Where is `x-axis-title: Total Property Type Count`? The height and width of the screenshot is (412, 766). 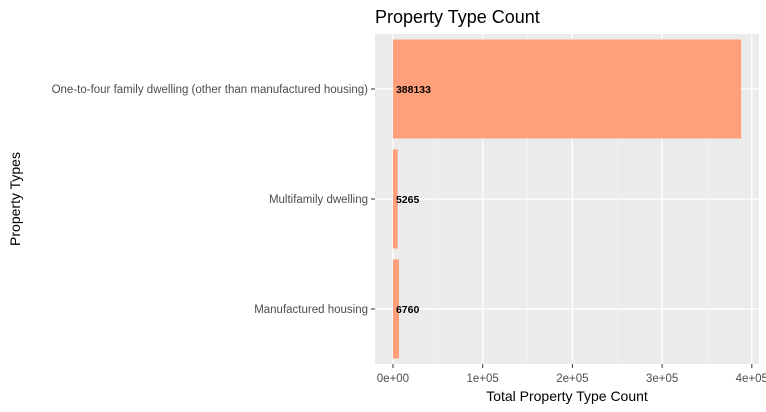 x-axis-title: Total Property Type Count is located at coordinates (567, 396).